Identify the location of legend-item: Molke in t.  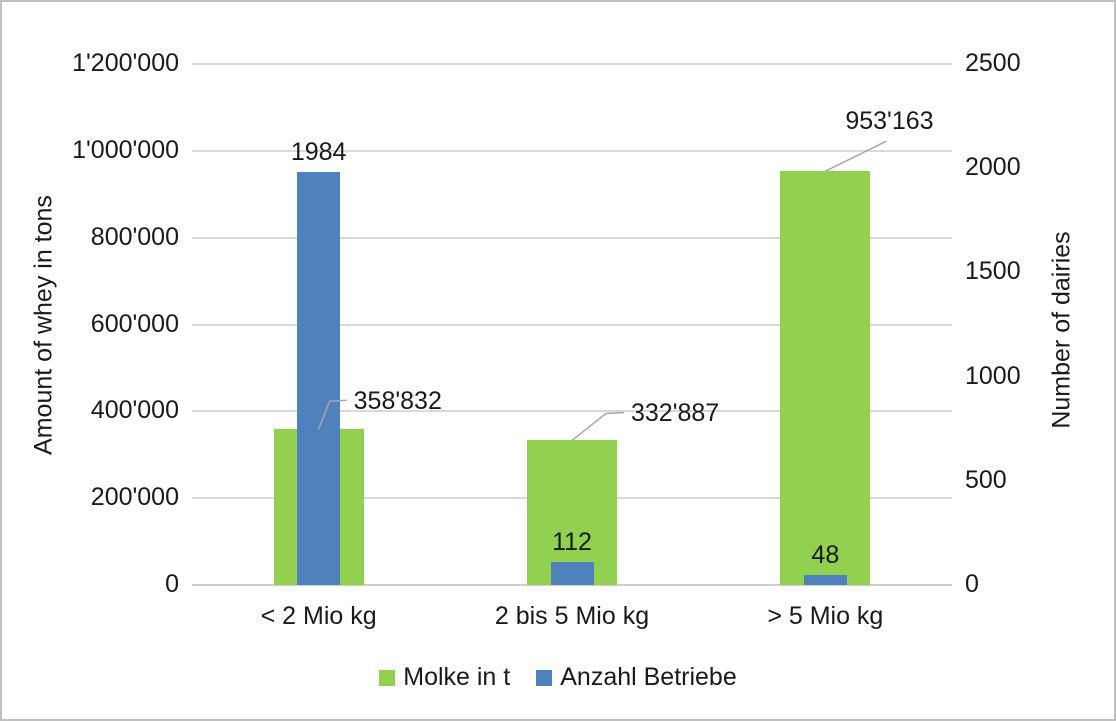
(444, 677).